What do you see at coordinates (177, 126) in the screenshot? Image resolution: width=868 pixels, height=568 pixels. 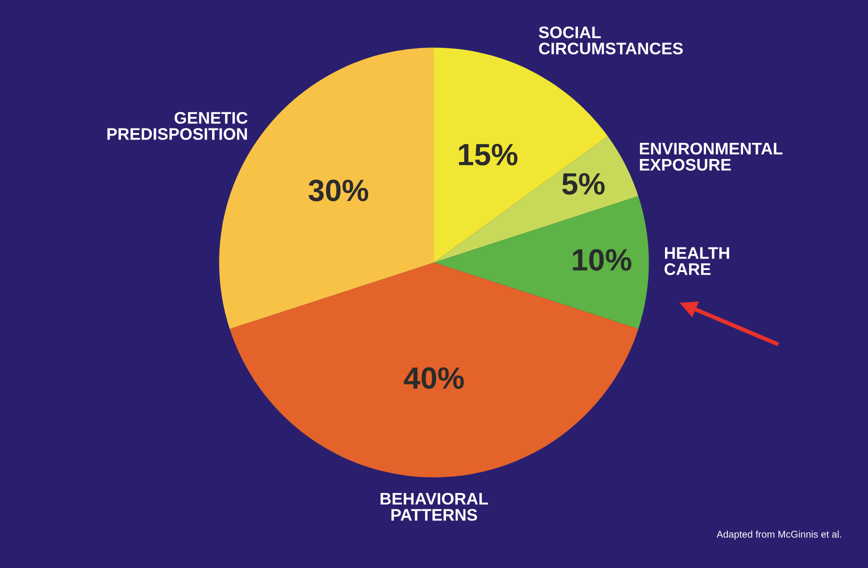 I see `slice-label: GENETIC PREDISPOSITION` at bounding box center [177, 126].